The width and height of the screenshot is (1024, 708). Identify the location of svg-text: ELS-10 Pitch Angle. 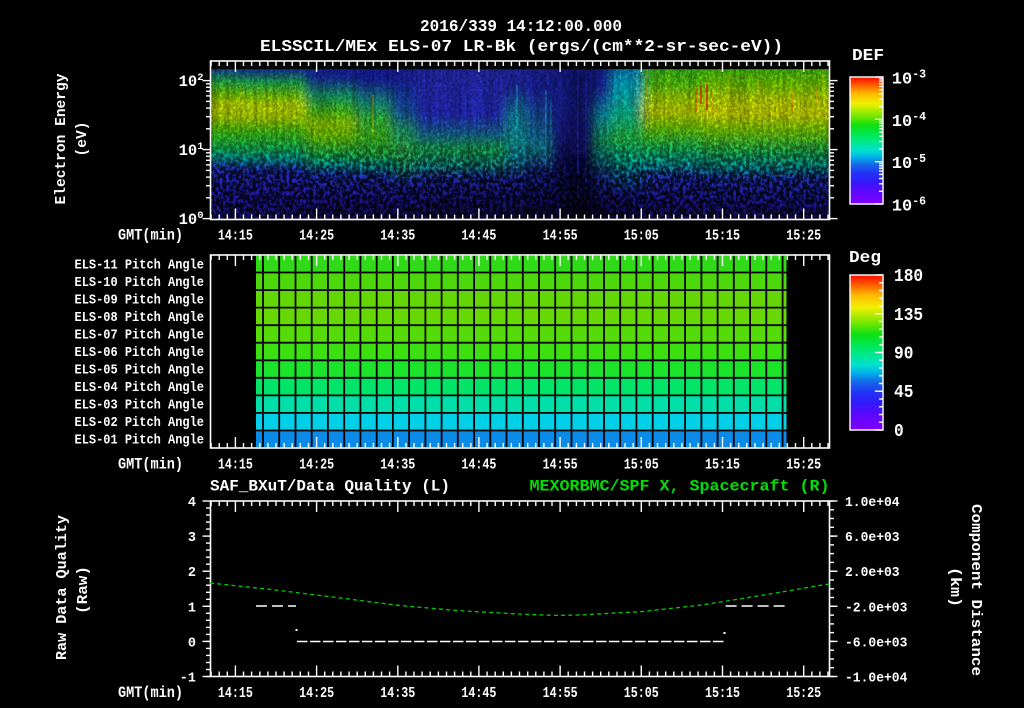
(140, 283).